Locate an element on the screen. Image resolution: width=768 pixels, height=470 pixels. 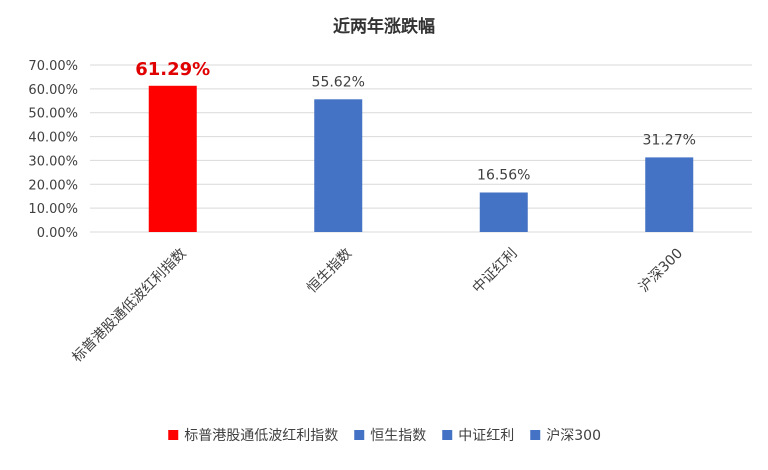
legend-item: 标普港股通低波红利指数 is located at coordinates (253, 436).